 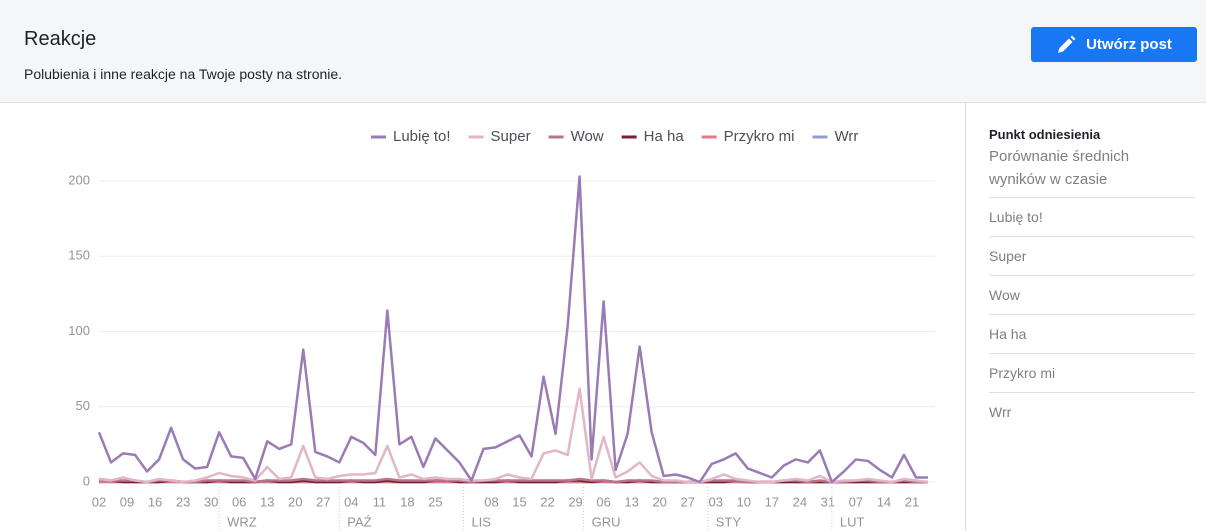 I want to click on legend-label: Super, so click(x=511, y=136).